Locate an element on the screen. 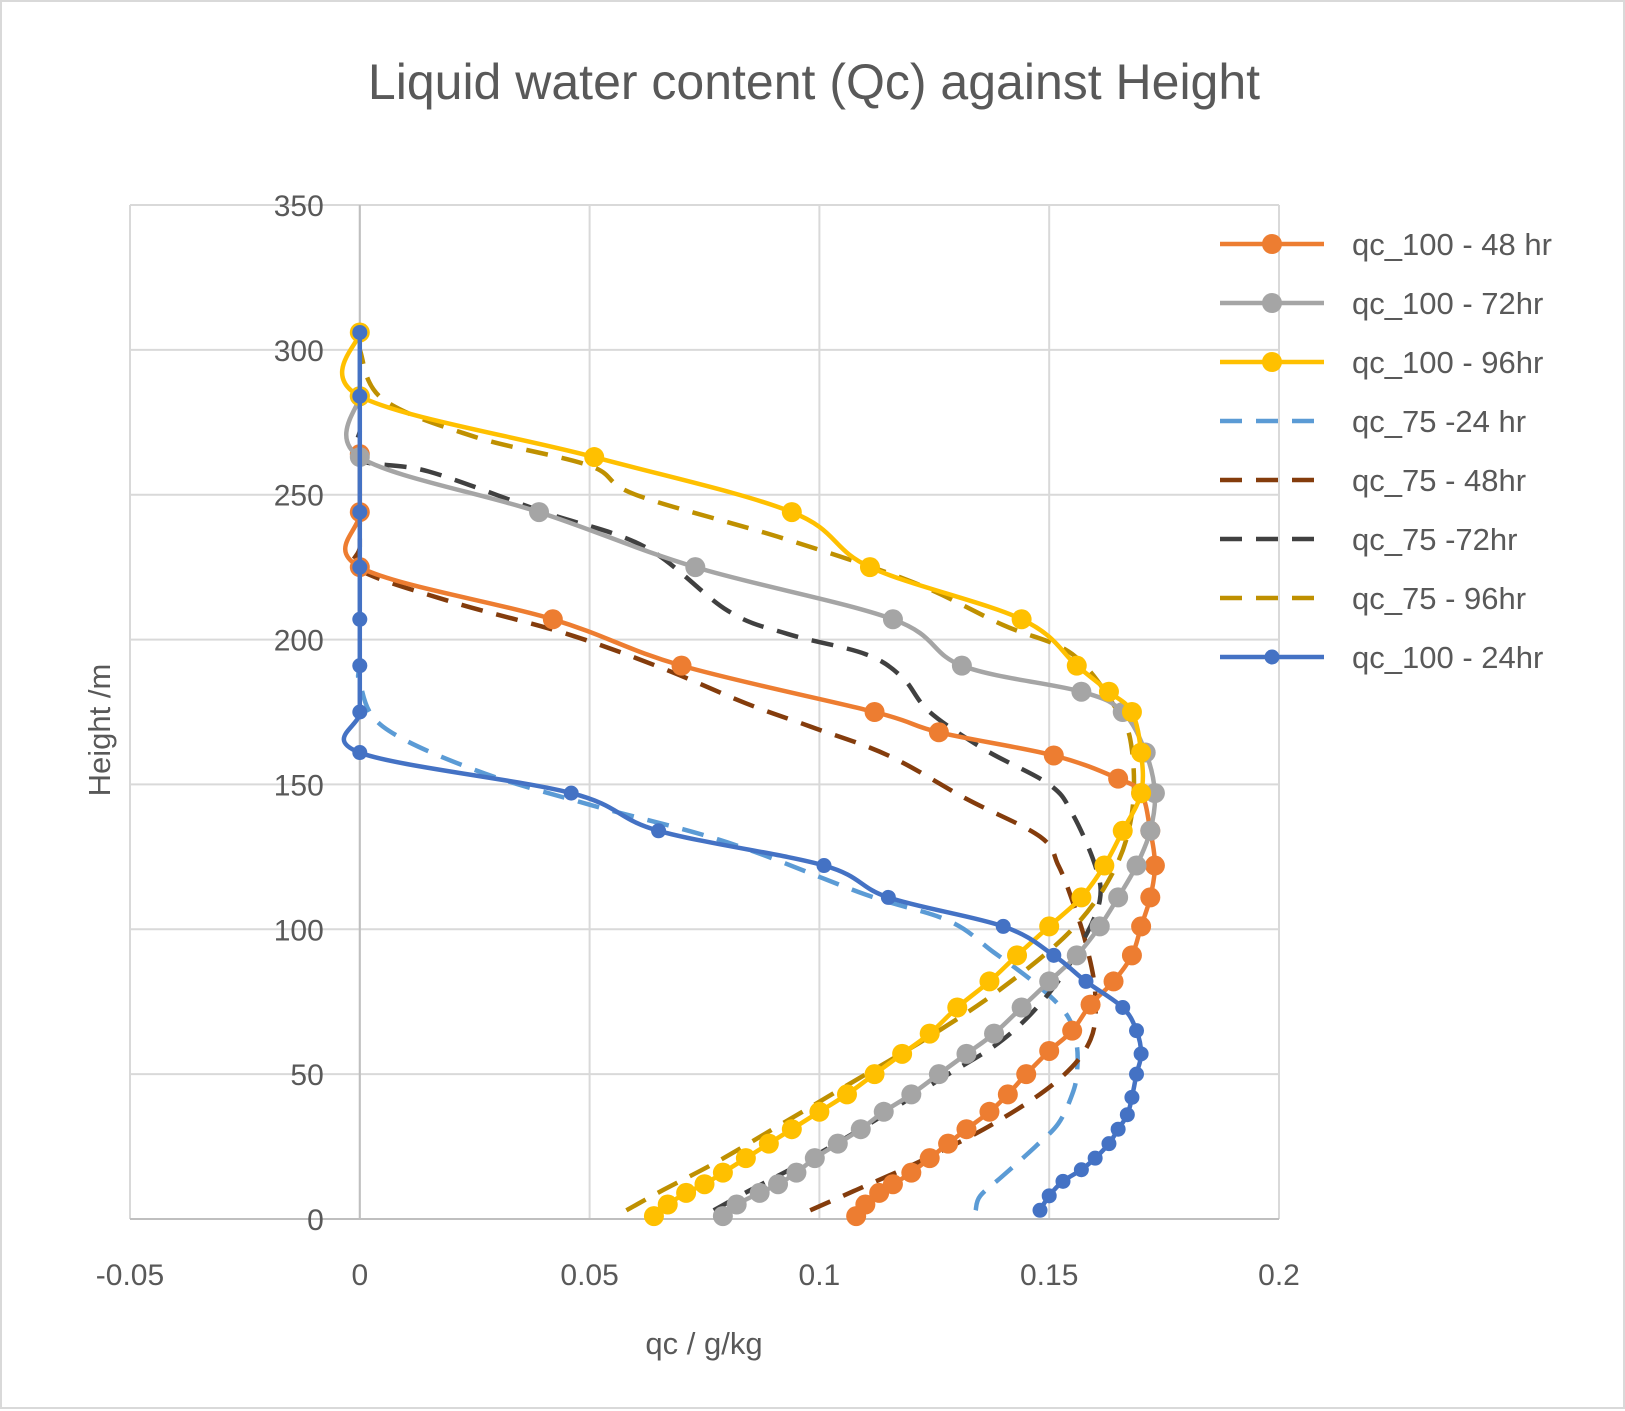 The width and height of the screenshot is (1625, 1411). y-tick-label: 250 is located at coordinates (299, 496).